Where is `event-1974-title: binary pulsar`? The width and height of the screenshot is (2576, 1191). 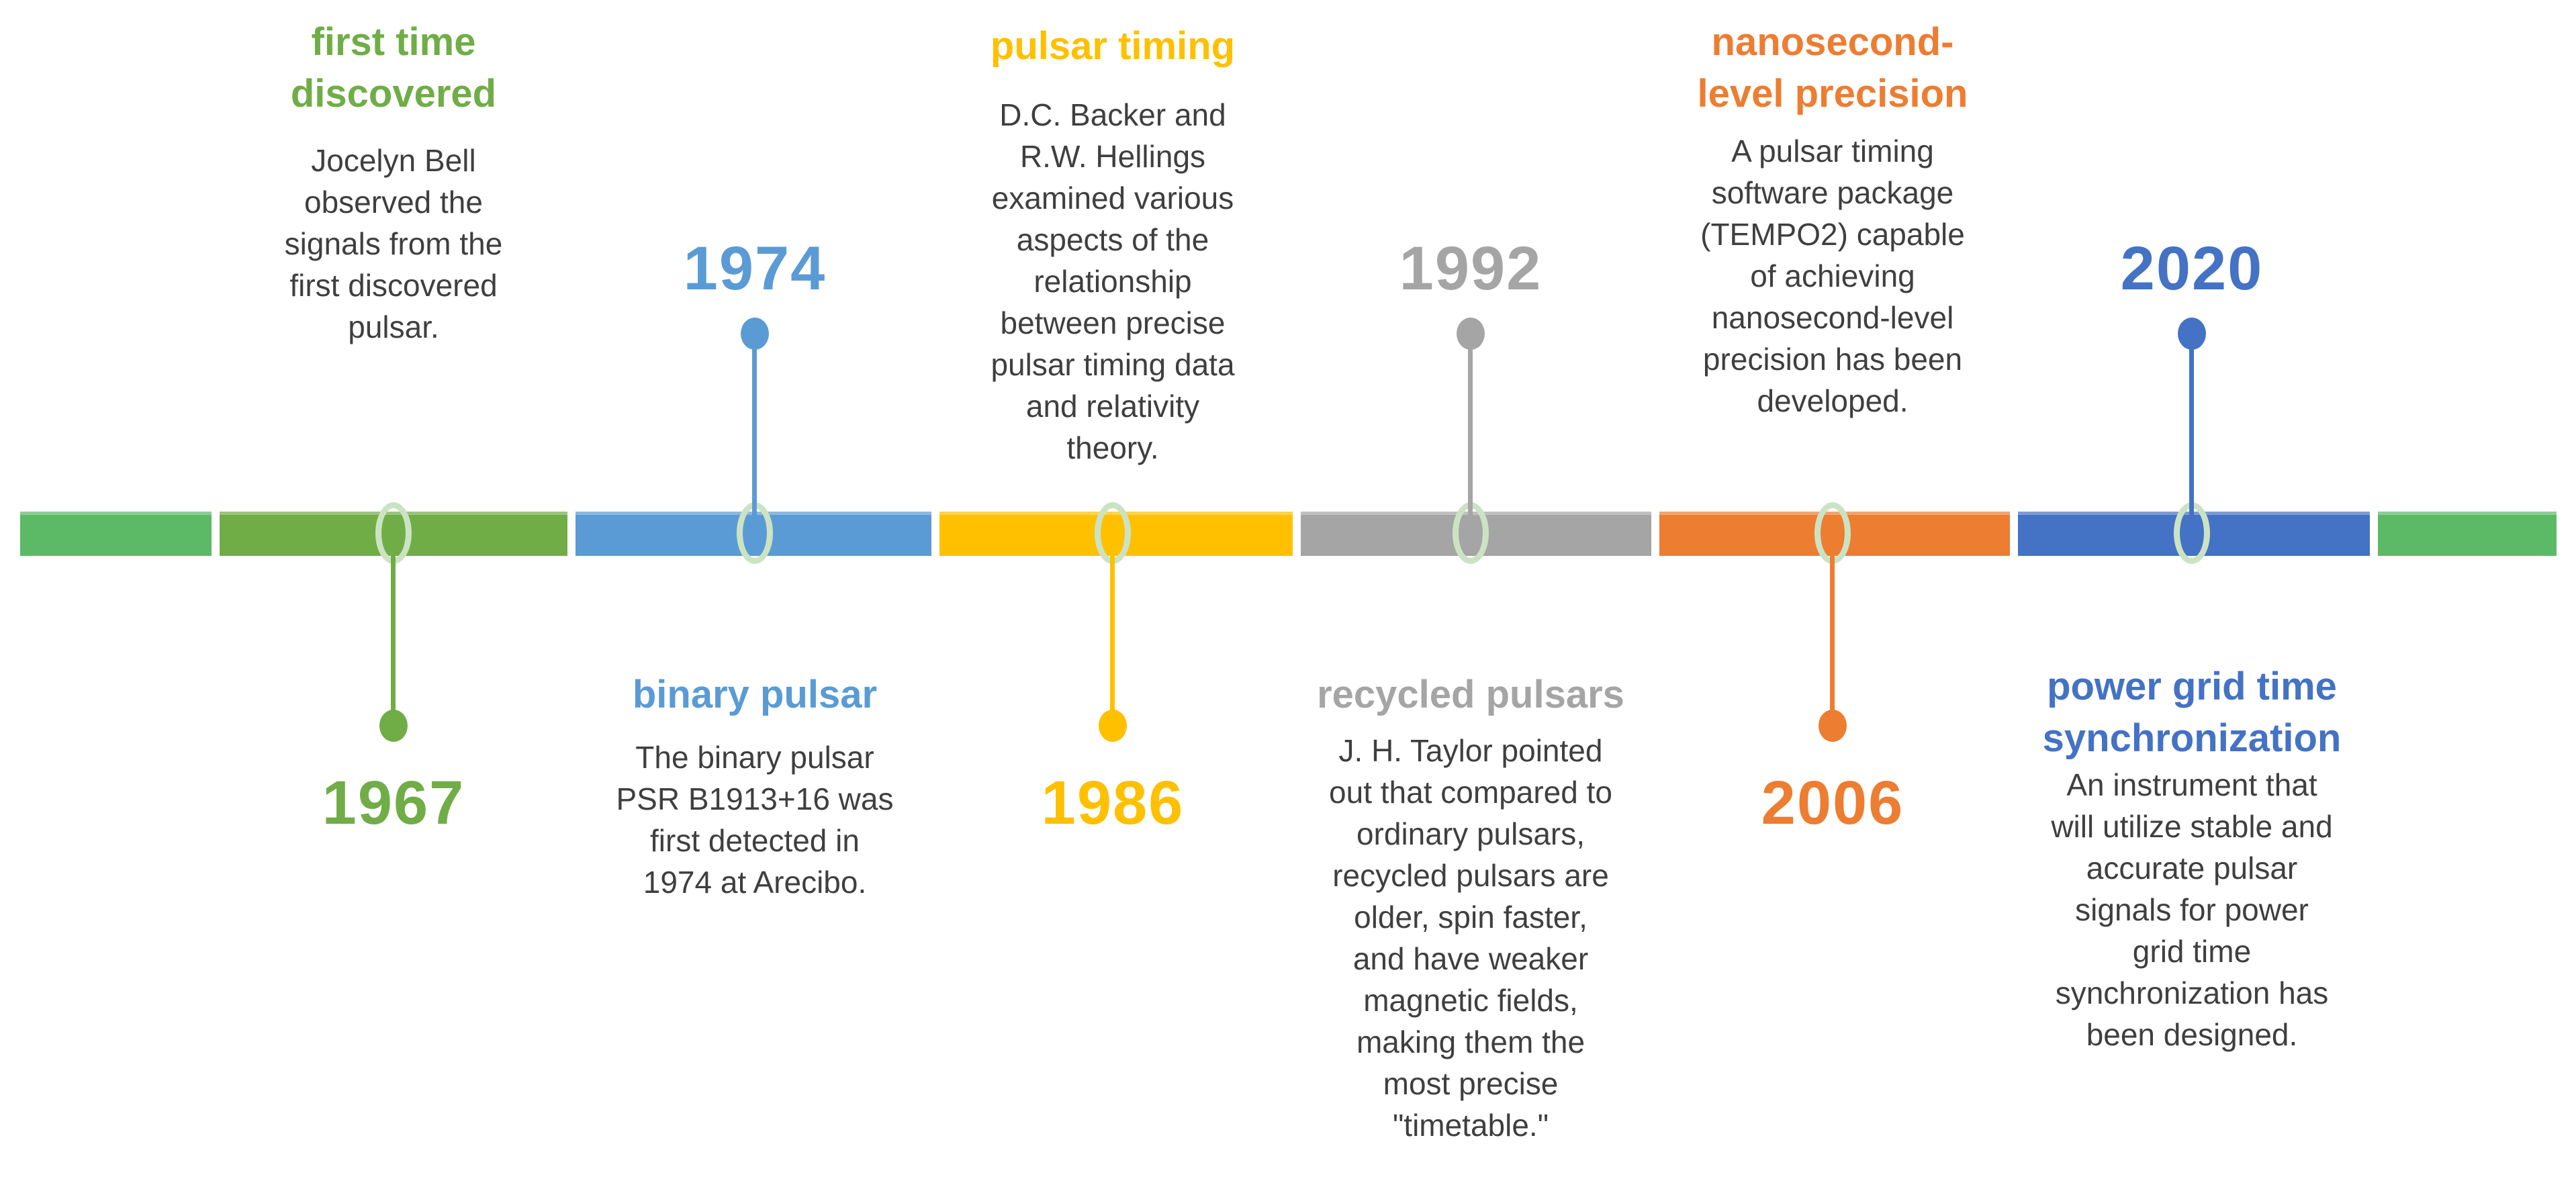 event-1974-title: binary pulsar is located at coordinates (755, 694).